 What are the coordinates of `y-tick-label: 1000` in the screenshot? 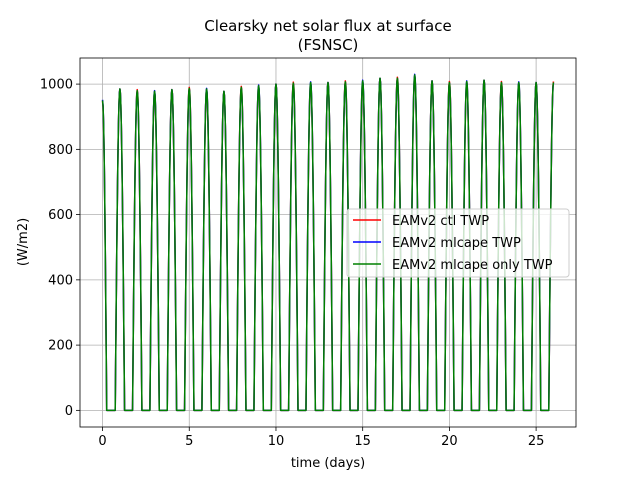 It's located at (56, 85).